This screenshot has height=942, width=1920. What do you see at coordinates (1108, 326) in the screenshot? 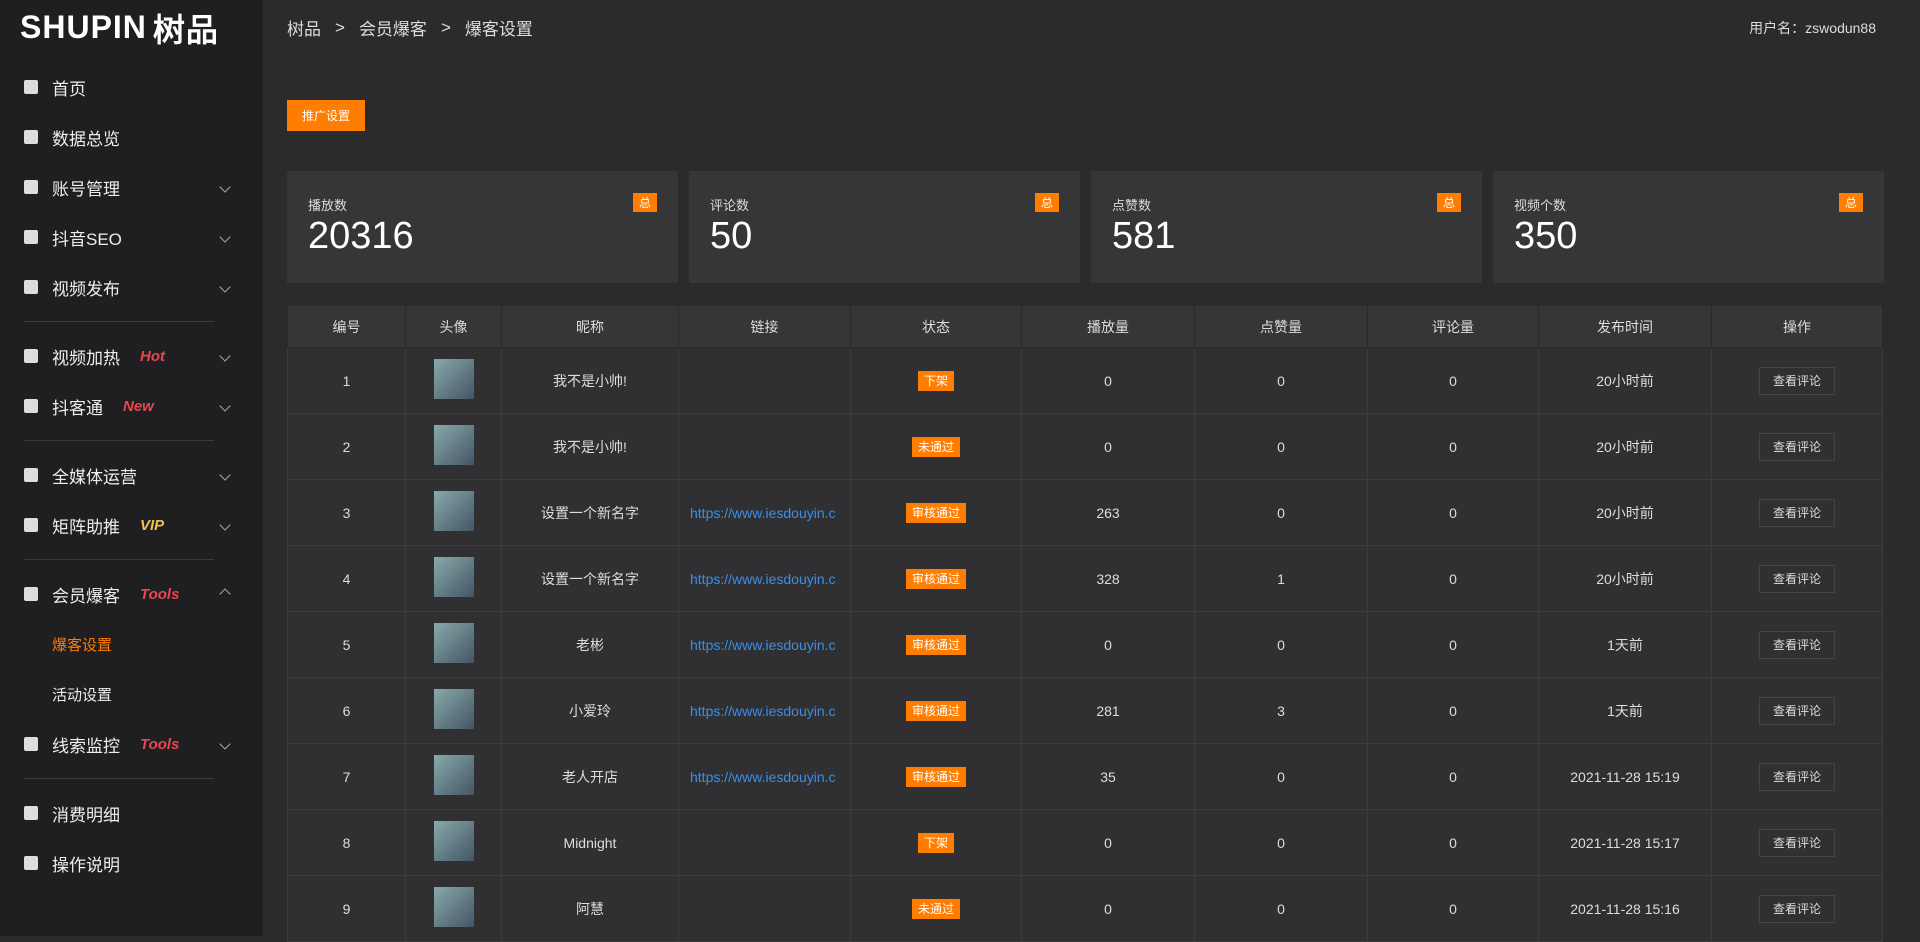
I see `column-header: 播放量` at bounding box center [1108, 326].